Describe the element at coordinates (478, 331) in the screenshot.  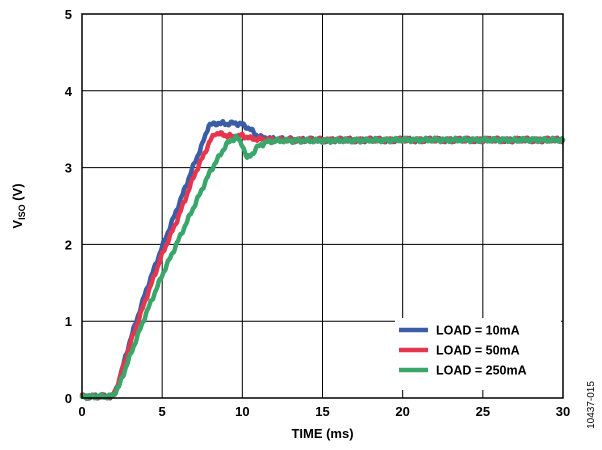
I see `legend-label: LOAD = 10mA` at that location.